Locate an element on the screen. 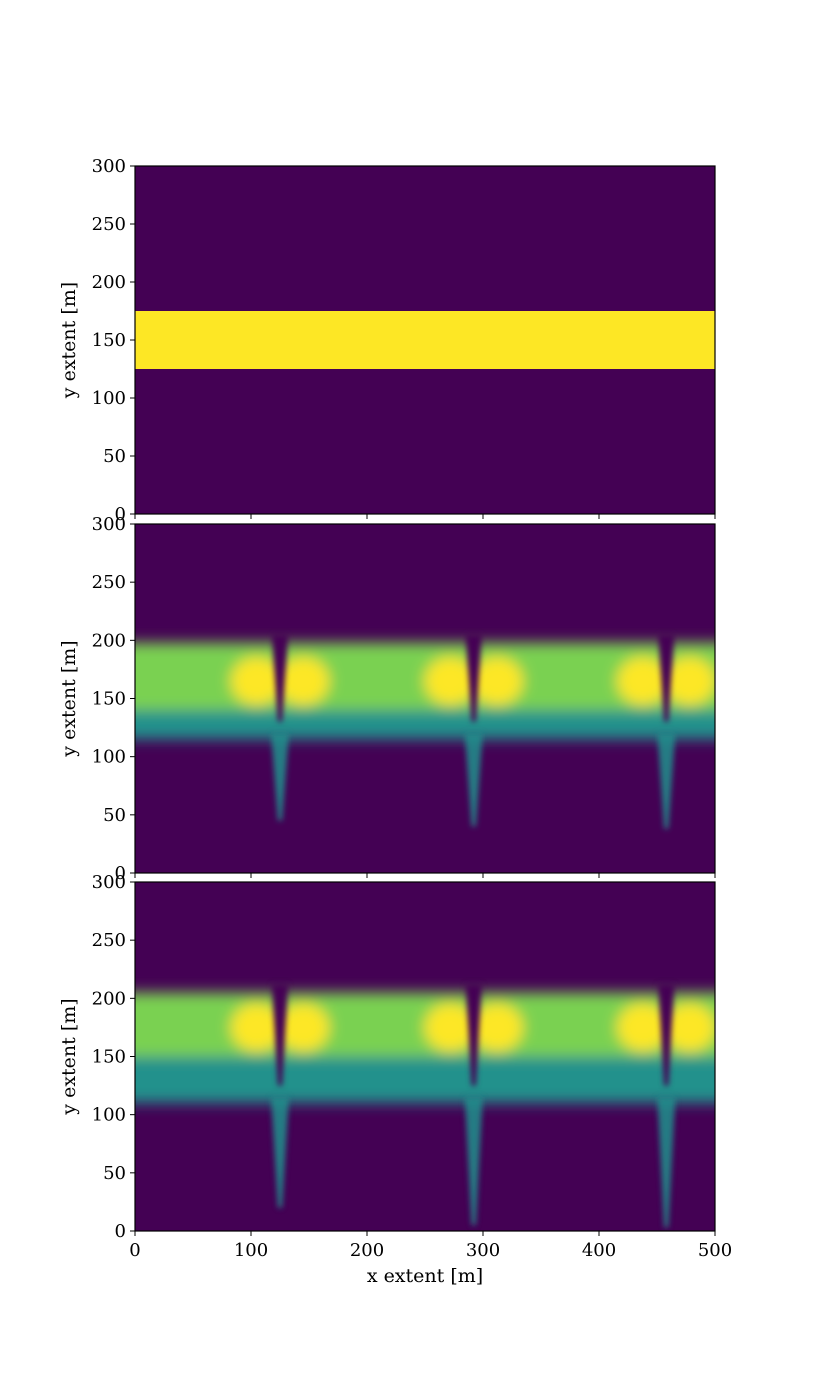 This screenshot has width=830, height=1384. x-axis-label: x extent [m] is located at coordinates (425, 1276).